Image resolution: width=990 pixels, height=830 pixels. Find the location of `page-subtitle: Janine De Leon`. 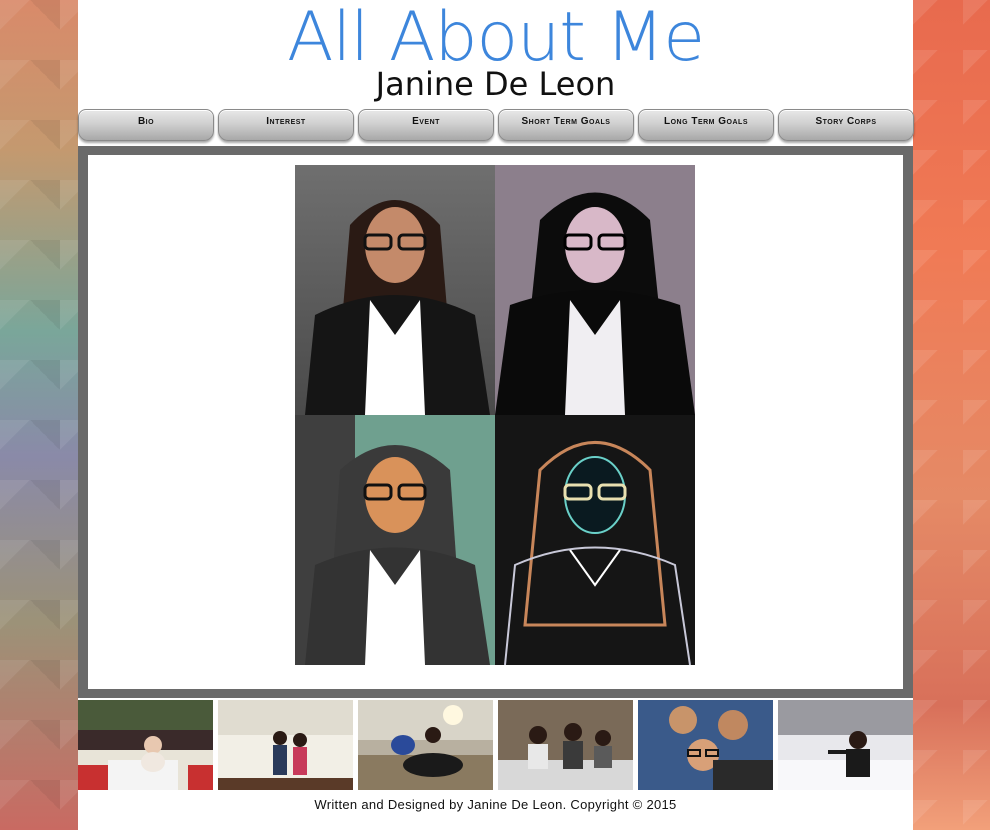

page-subtitle: Janine De Leon is located at coordinates (495, 84).